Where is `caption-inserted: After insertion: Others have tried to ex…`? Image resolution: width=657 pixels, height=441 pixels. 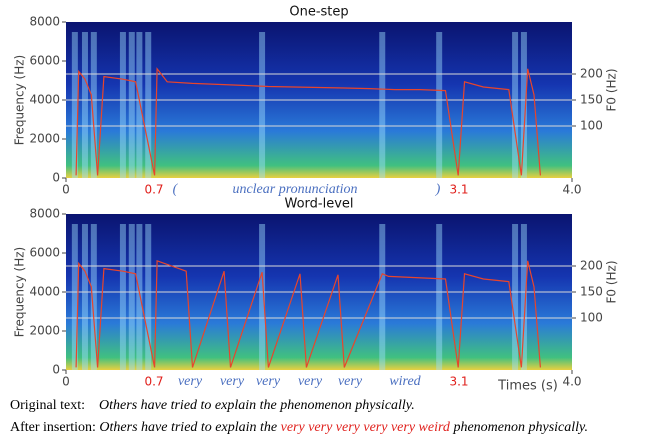
caption-inserted: After insertion: Others have tried to ex… is located at coordinates (299, 428).